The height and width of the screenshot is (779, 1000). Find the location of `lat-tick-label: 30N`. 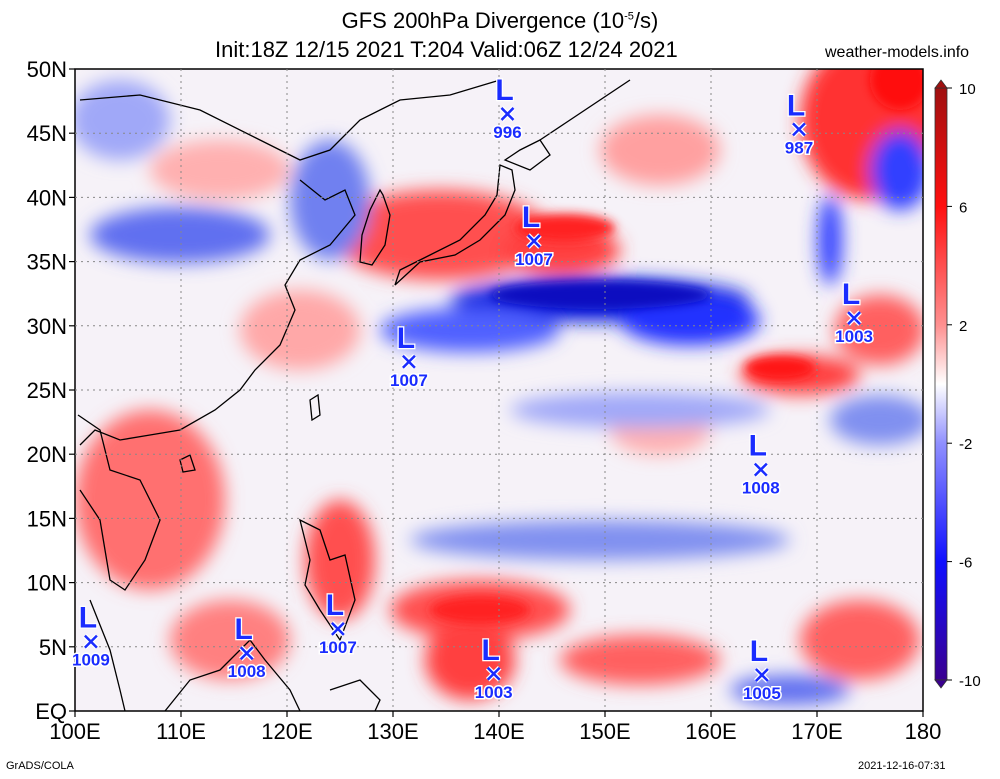

lat-tick-label: 30N is located at coordinates (47, 326).